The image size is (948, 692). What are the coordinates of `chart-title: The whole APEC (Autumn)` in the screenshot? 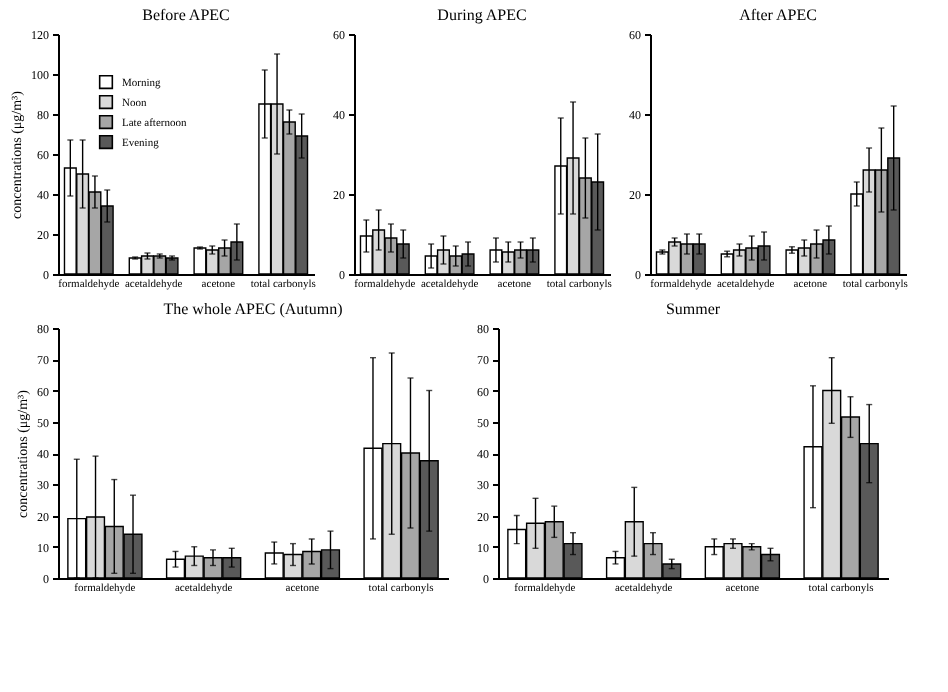 It's located at (253, 309).